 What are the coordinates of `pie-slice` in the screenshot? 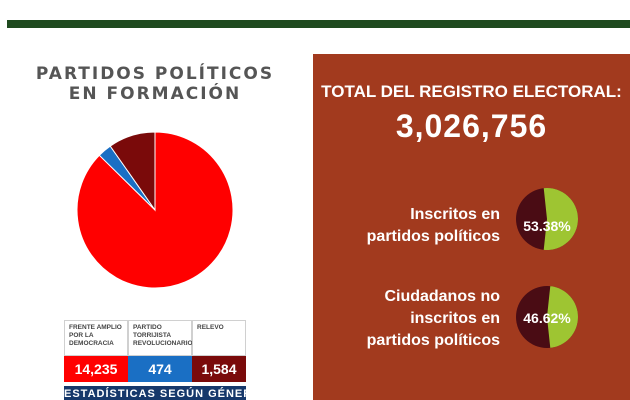 It's located at (132, 171).